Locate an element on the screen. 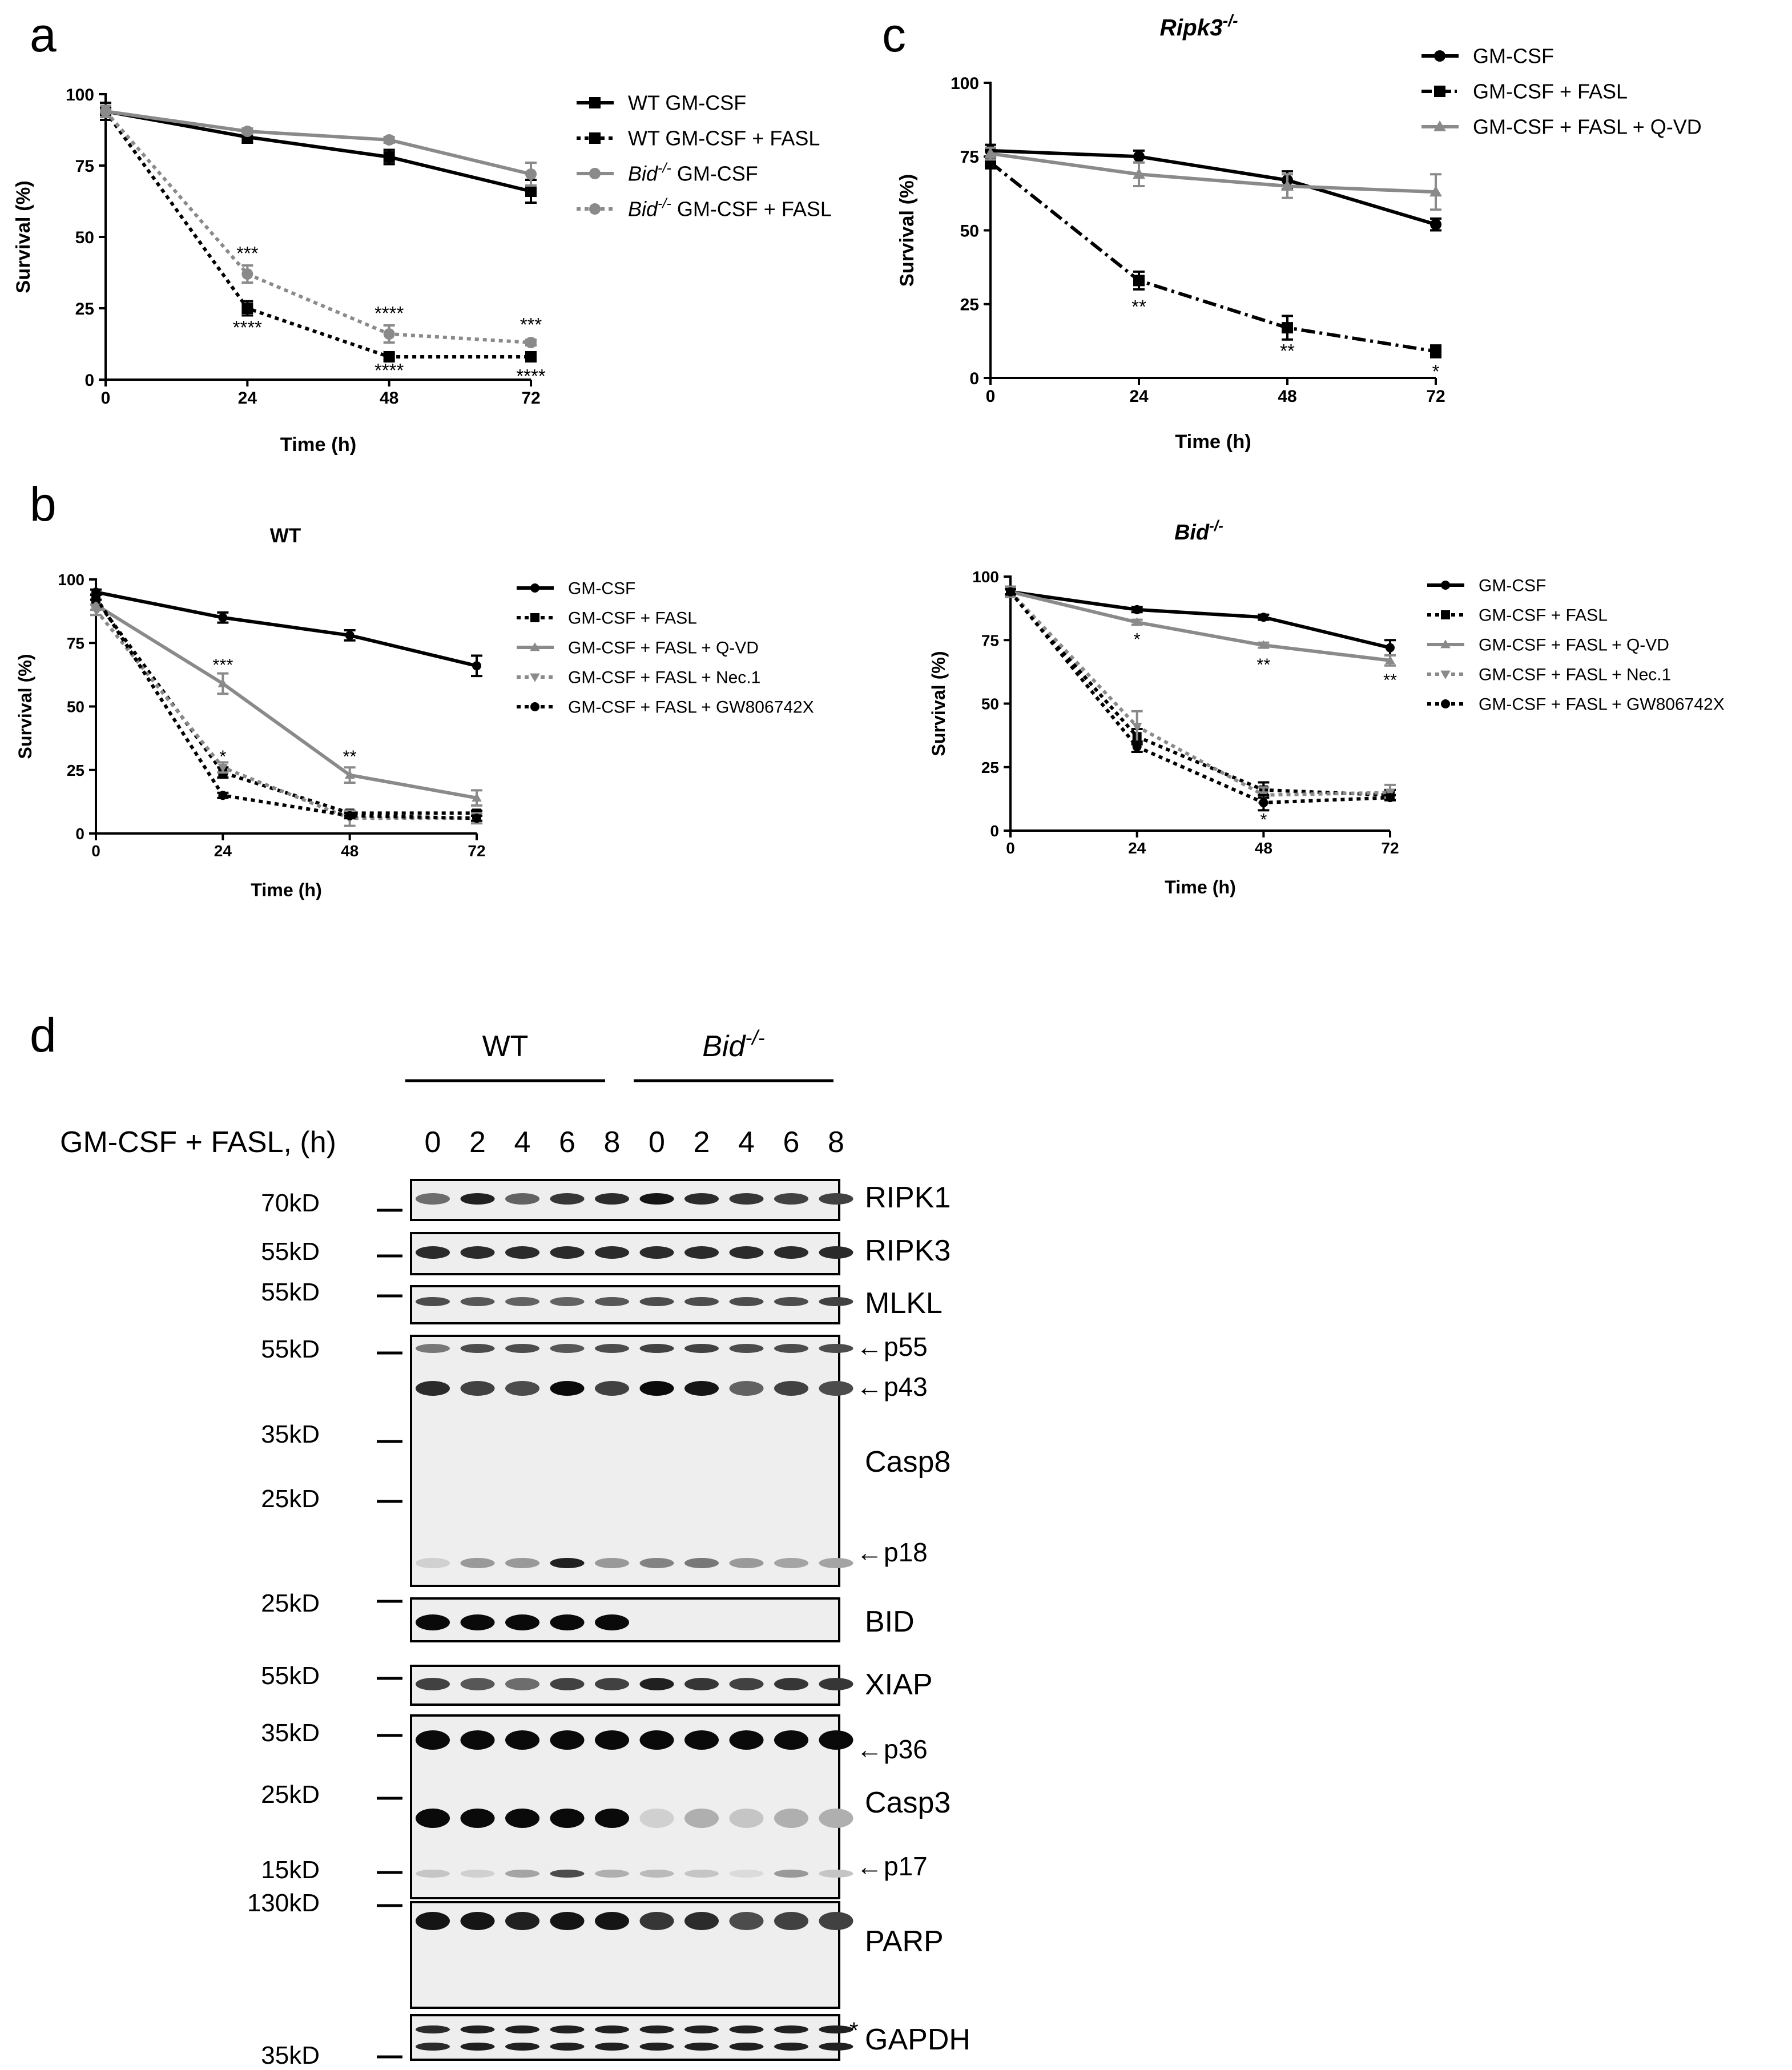 Image resolution: width=1792 pixels, height=2070 pixels. significance-label: * is located at coordinates (1263, 820).